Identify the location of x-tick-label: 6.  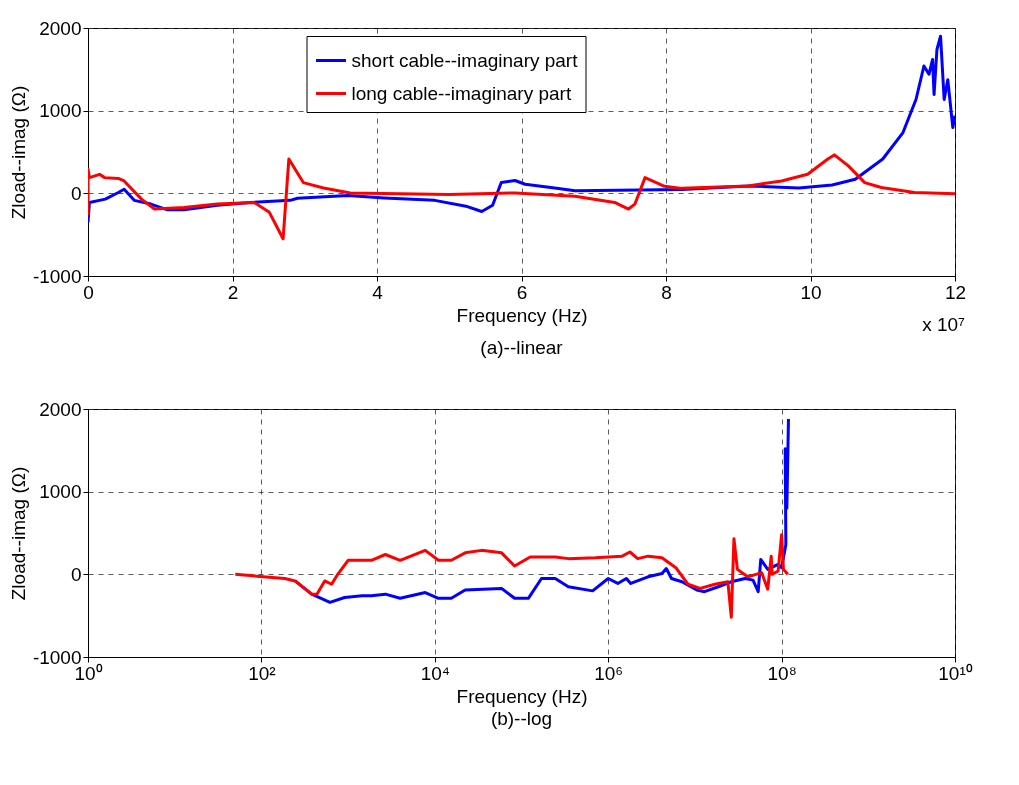
(522, 292).